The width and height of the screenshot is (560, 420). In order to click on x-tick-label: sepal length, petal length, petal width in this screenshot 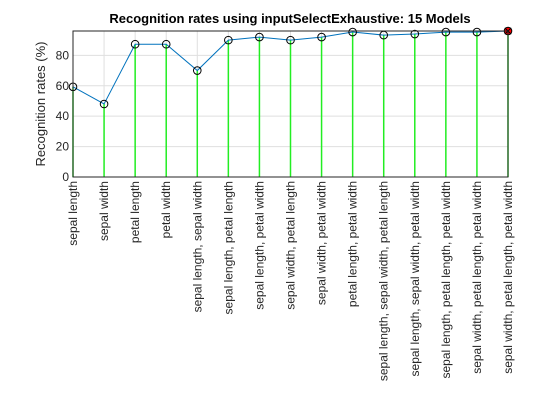, I will do `click(446, 279)`.